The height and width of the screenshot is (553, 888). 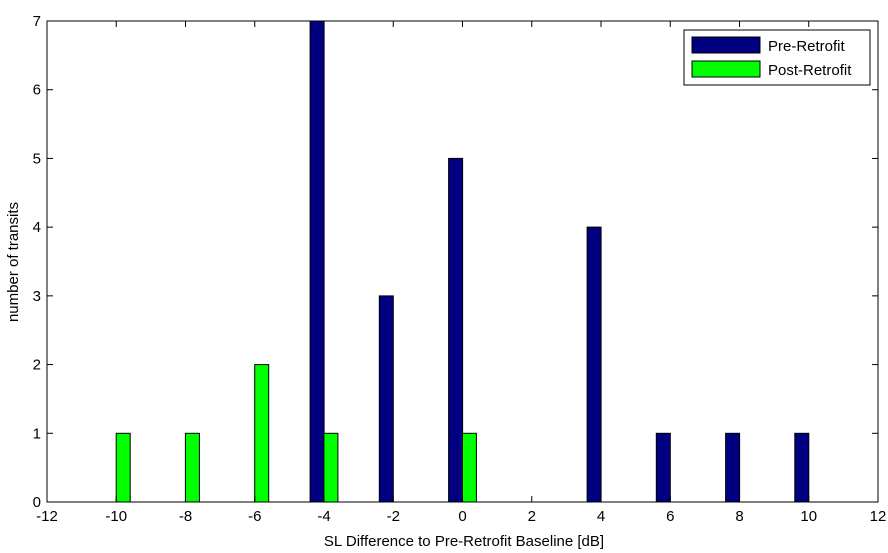 What do you see at coordinates (726, 69) in the screenshot?
I see `legend-swatch-post` at bounding box center [726, 69].